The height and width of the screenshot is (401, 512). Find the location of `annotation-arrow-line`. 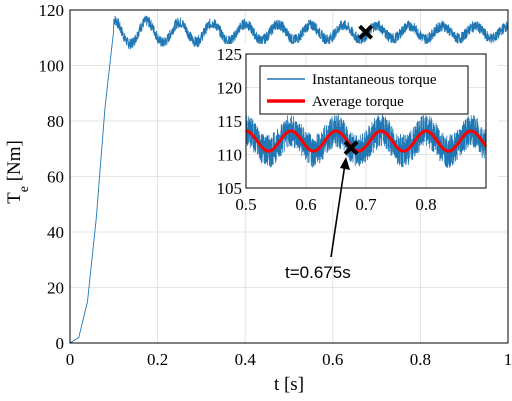

annotation-arrow-line is located at coordinates (338, 210).